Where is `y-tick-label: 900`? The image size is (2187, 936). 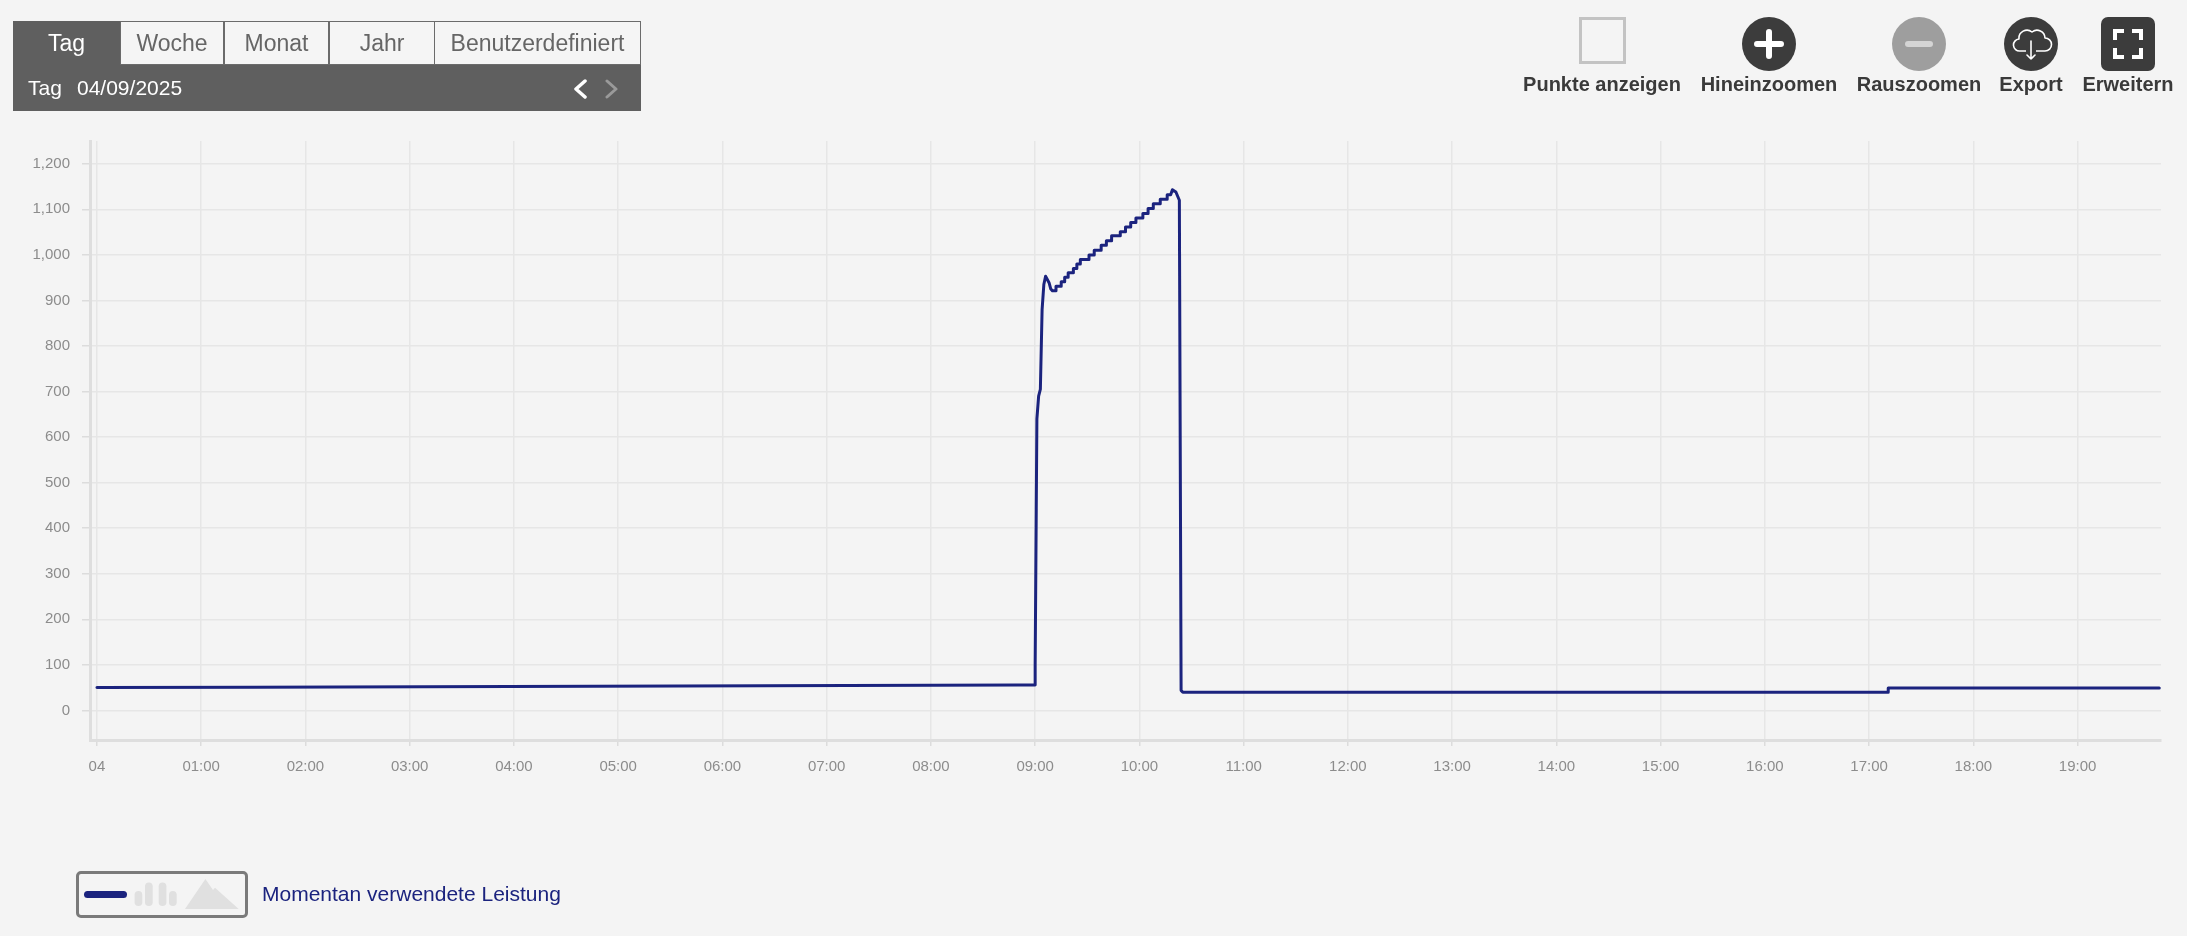 y-tick-label: 900 is located at coordinates (57, 299).